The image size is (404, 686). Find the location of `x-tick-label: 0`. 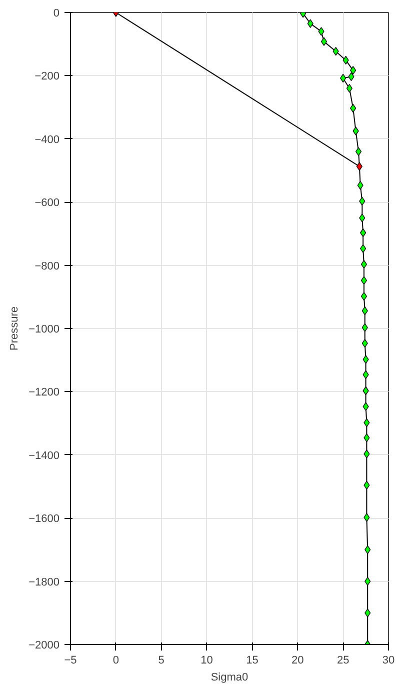

x-tick-label: 0 is located at coordinates (115, 660).